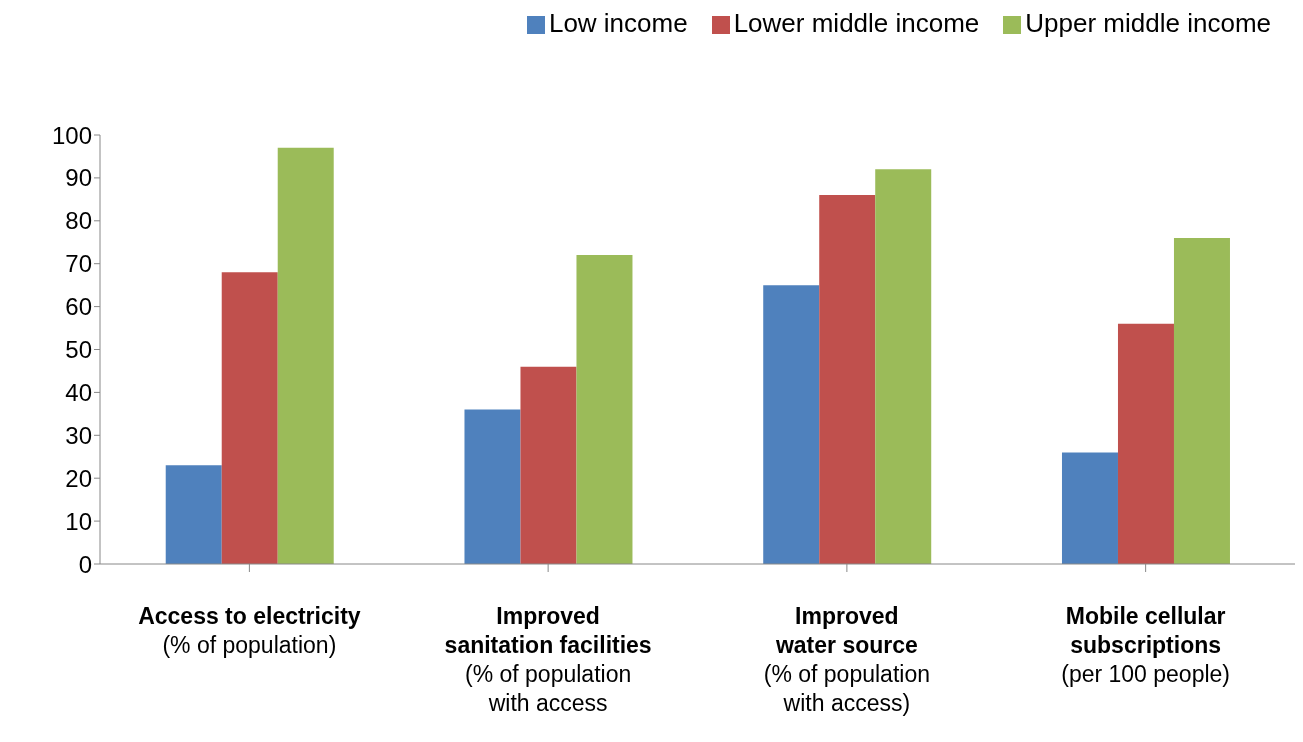 This screenshot has height=742, width=1303. What do you see at coordinates (71, 135) in the screenshot?
I see `y-tick-label: 100` at bounding box center [71, 135].